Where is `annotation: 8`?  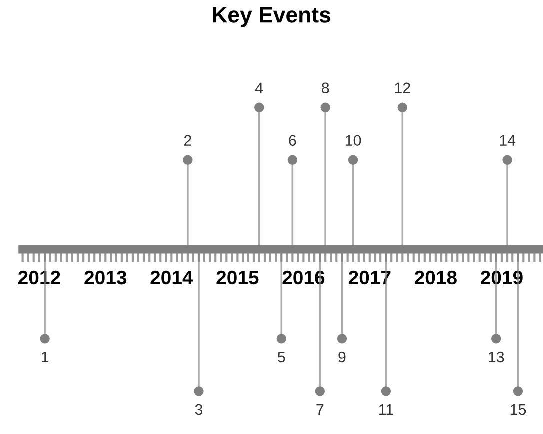
annotation: 8 is located at coordinates (326, 88).